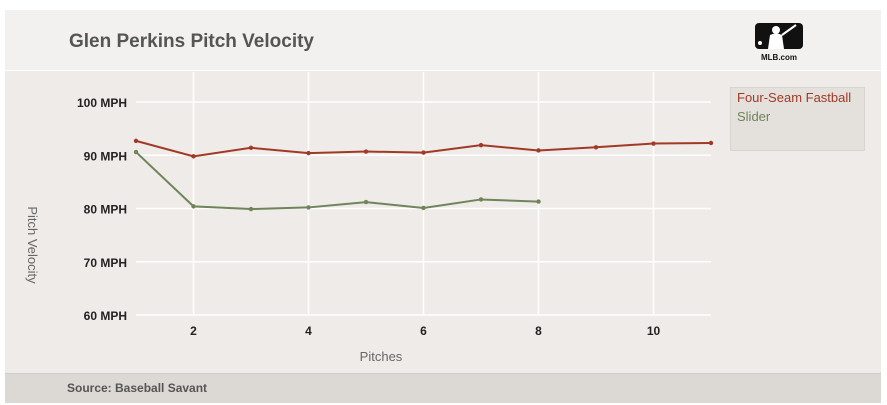 This screenshot has width=887, height=405. What do you see at coordinates (102, 103) in the screenshot?
I see `y-tick-label: 100 MPH` at bounding box center [102, 103].